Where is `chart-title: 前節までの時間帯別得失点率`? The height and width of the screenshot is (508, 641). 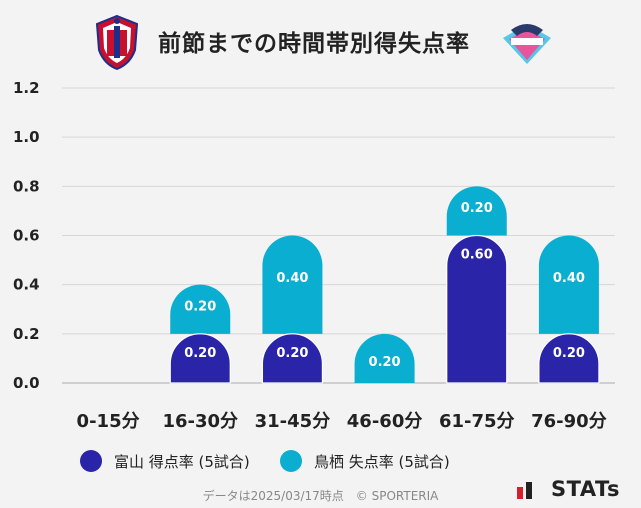
chart-title: 前節までの時間帯別得失点率 is located at coordinates (314, 44).